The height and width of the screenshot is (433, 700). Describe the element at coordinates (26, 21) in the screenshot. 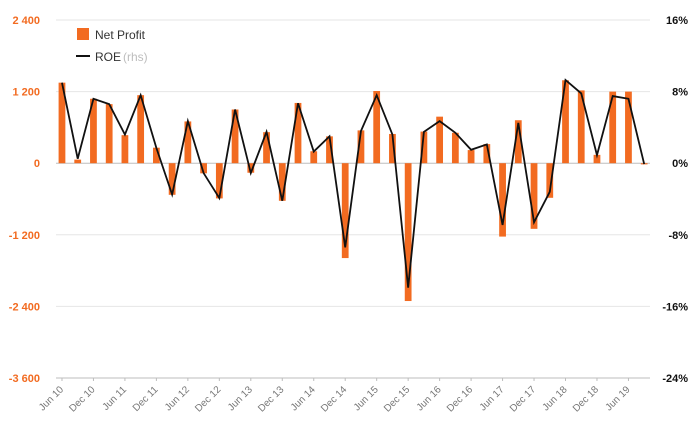

I see `left-y-tick-label: 2 400` at that location.